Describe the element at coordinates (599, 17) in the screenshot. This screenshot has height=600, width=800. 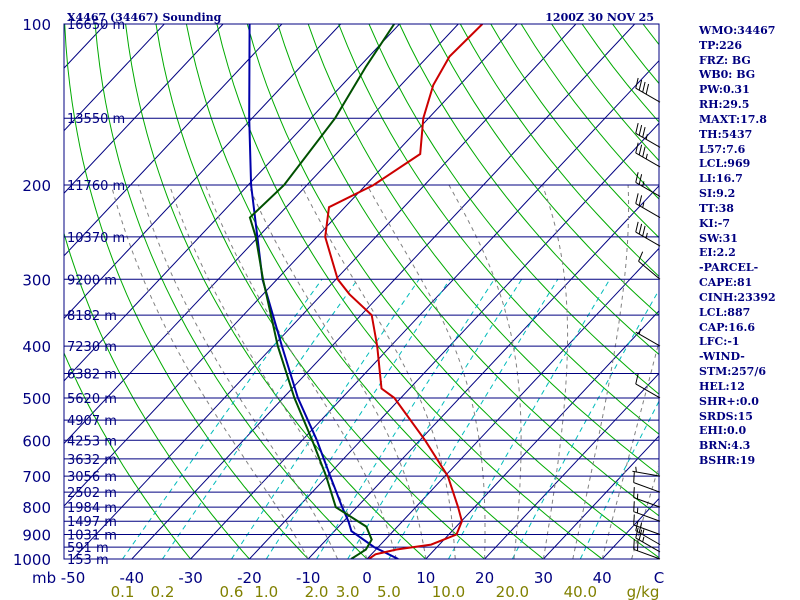
I see `chart-date: 1200Z 30 NOV 25` at that location.